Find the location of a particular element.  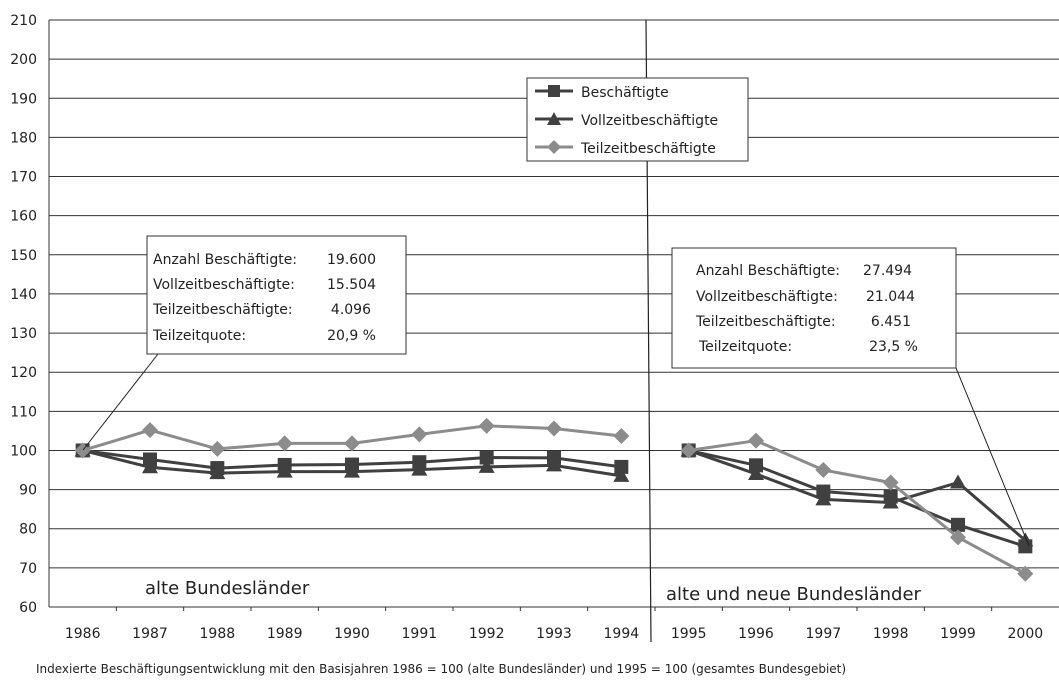

x-tick-label: 1989 is located at coordinates (285, 634).